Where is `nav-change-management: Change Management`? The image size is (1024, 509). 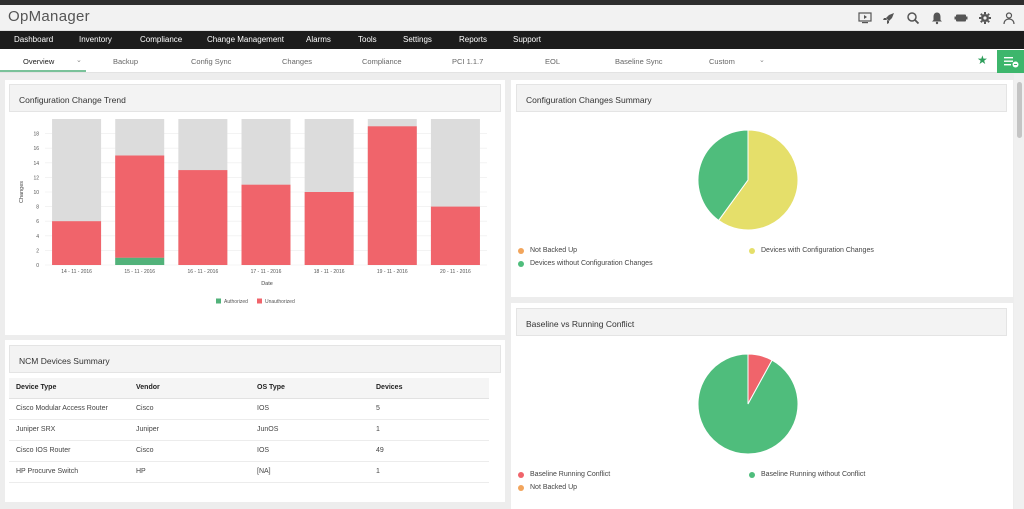 nav-change-management: Change Management is located at coordinates (245, 39).